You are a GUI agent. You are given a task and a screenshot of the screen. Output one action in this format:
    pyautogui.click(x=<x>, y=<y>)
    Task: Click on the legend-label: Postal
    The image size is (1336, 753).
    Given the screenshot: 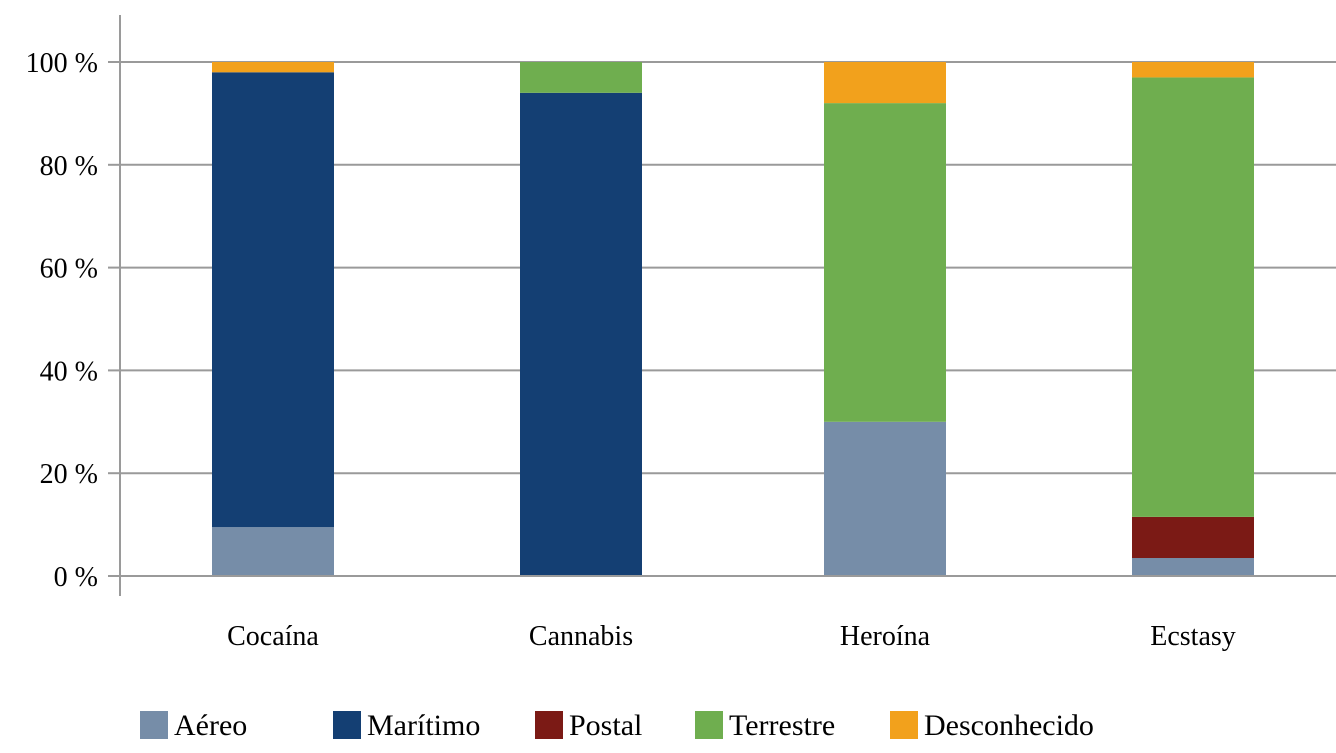 What is the action you would take?
    pyautogui.click(x=605, y=725)
    